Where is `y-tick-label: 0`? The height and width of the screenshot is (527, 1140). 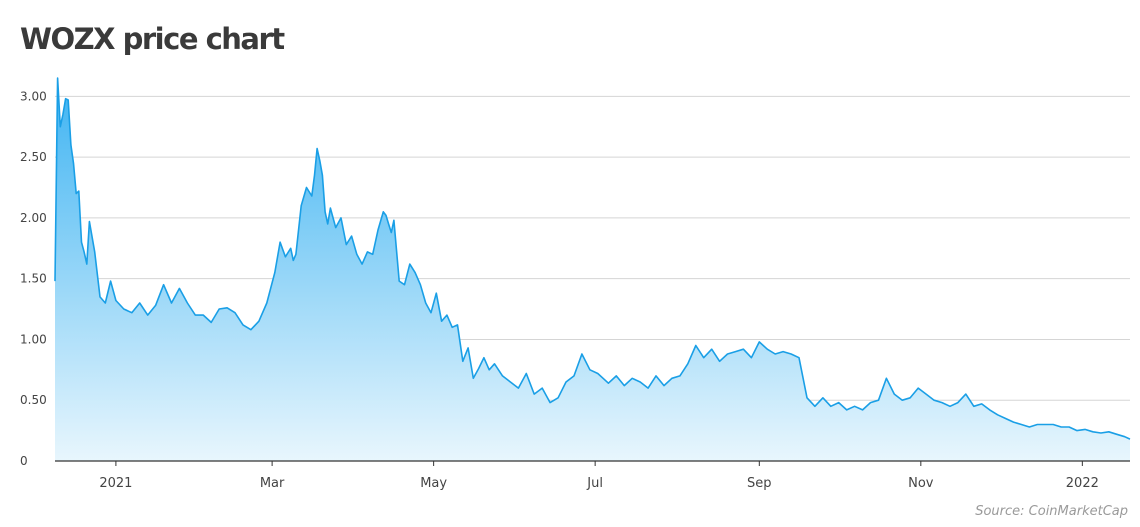
y-tick-label: 0 is located at coordinates (24, 461).